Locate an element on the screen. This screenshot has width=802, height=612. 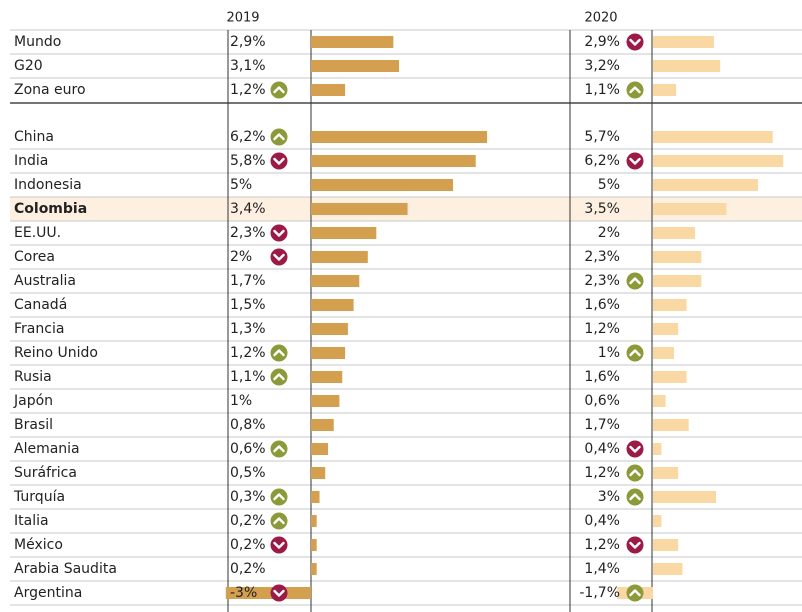
value-label: 1,5% is located at coordinates (248, 305).